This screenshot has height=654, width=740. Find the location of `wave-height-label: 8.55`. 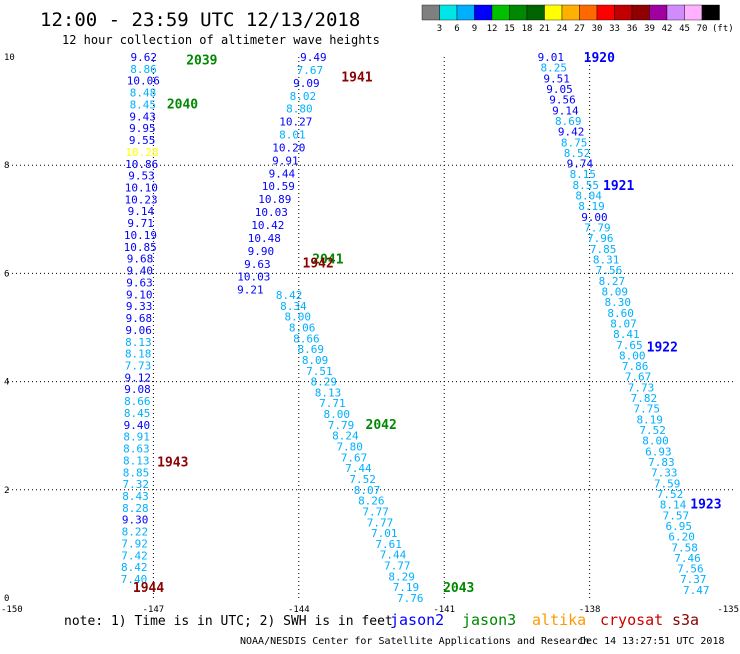

wave-height-label: 8.55 is located at coordinates (585, 185).